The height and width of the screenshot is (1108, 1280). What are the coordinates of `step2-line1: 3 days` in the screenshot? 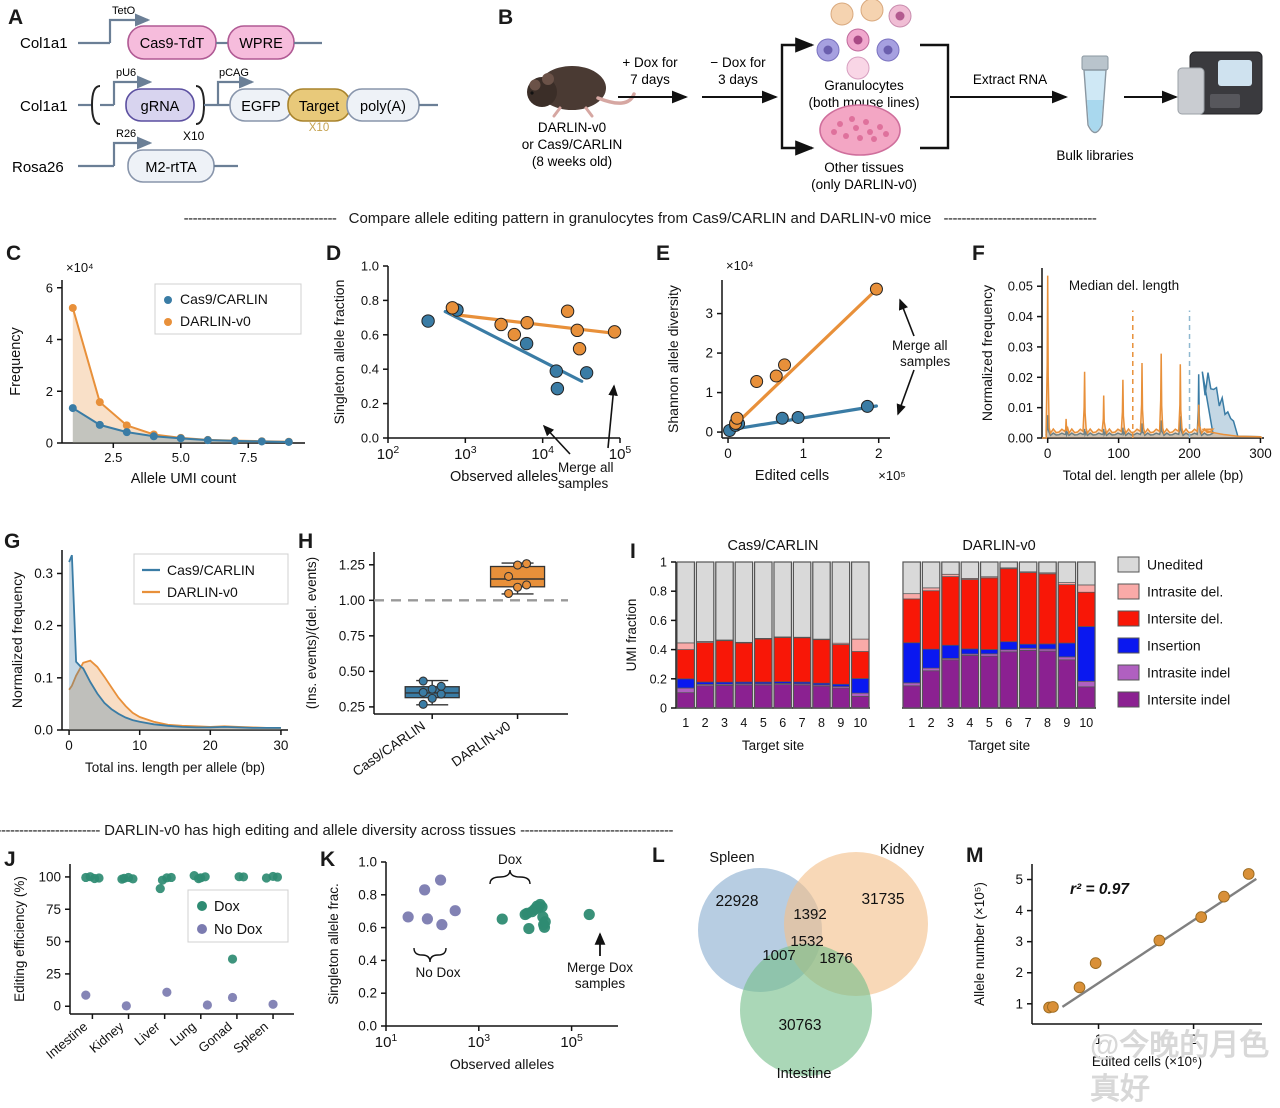 It's located at (738, 79).